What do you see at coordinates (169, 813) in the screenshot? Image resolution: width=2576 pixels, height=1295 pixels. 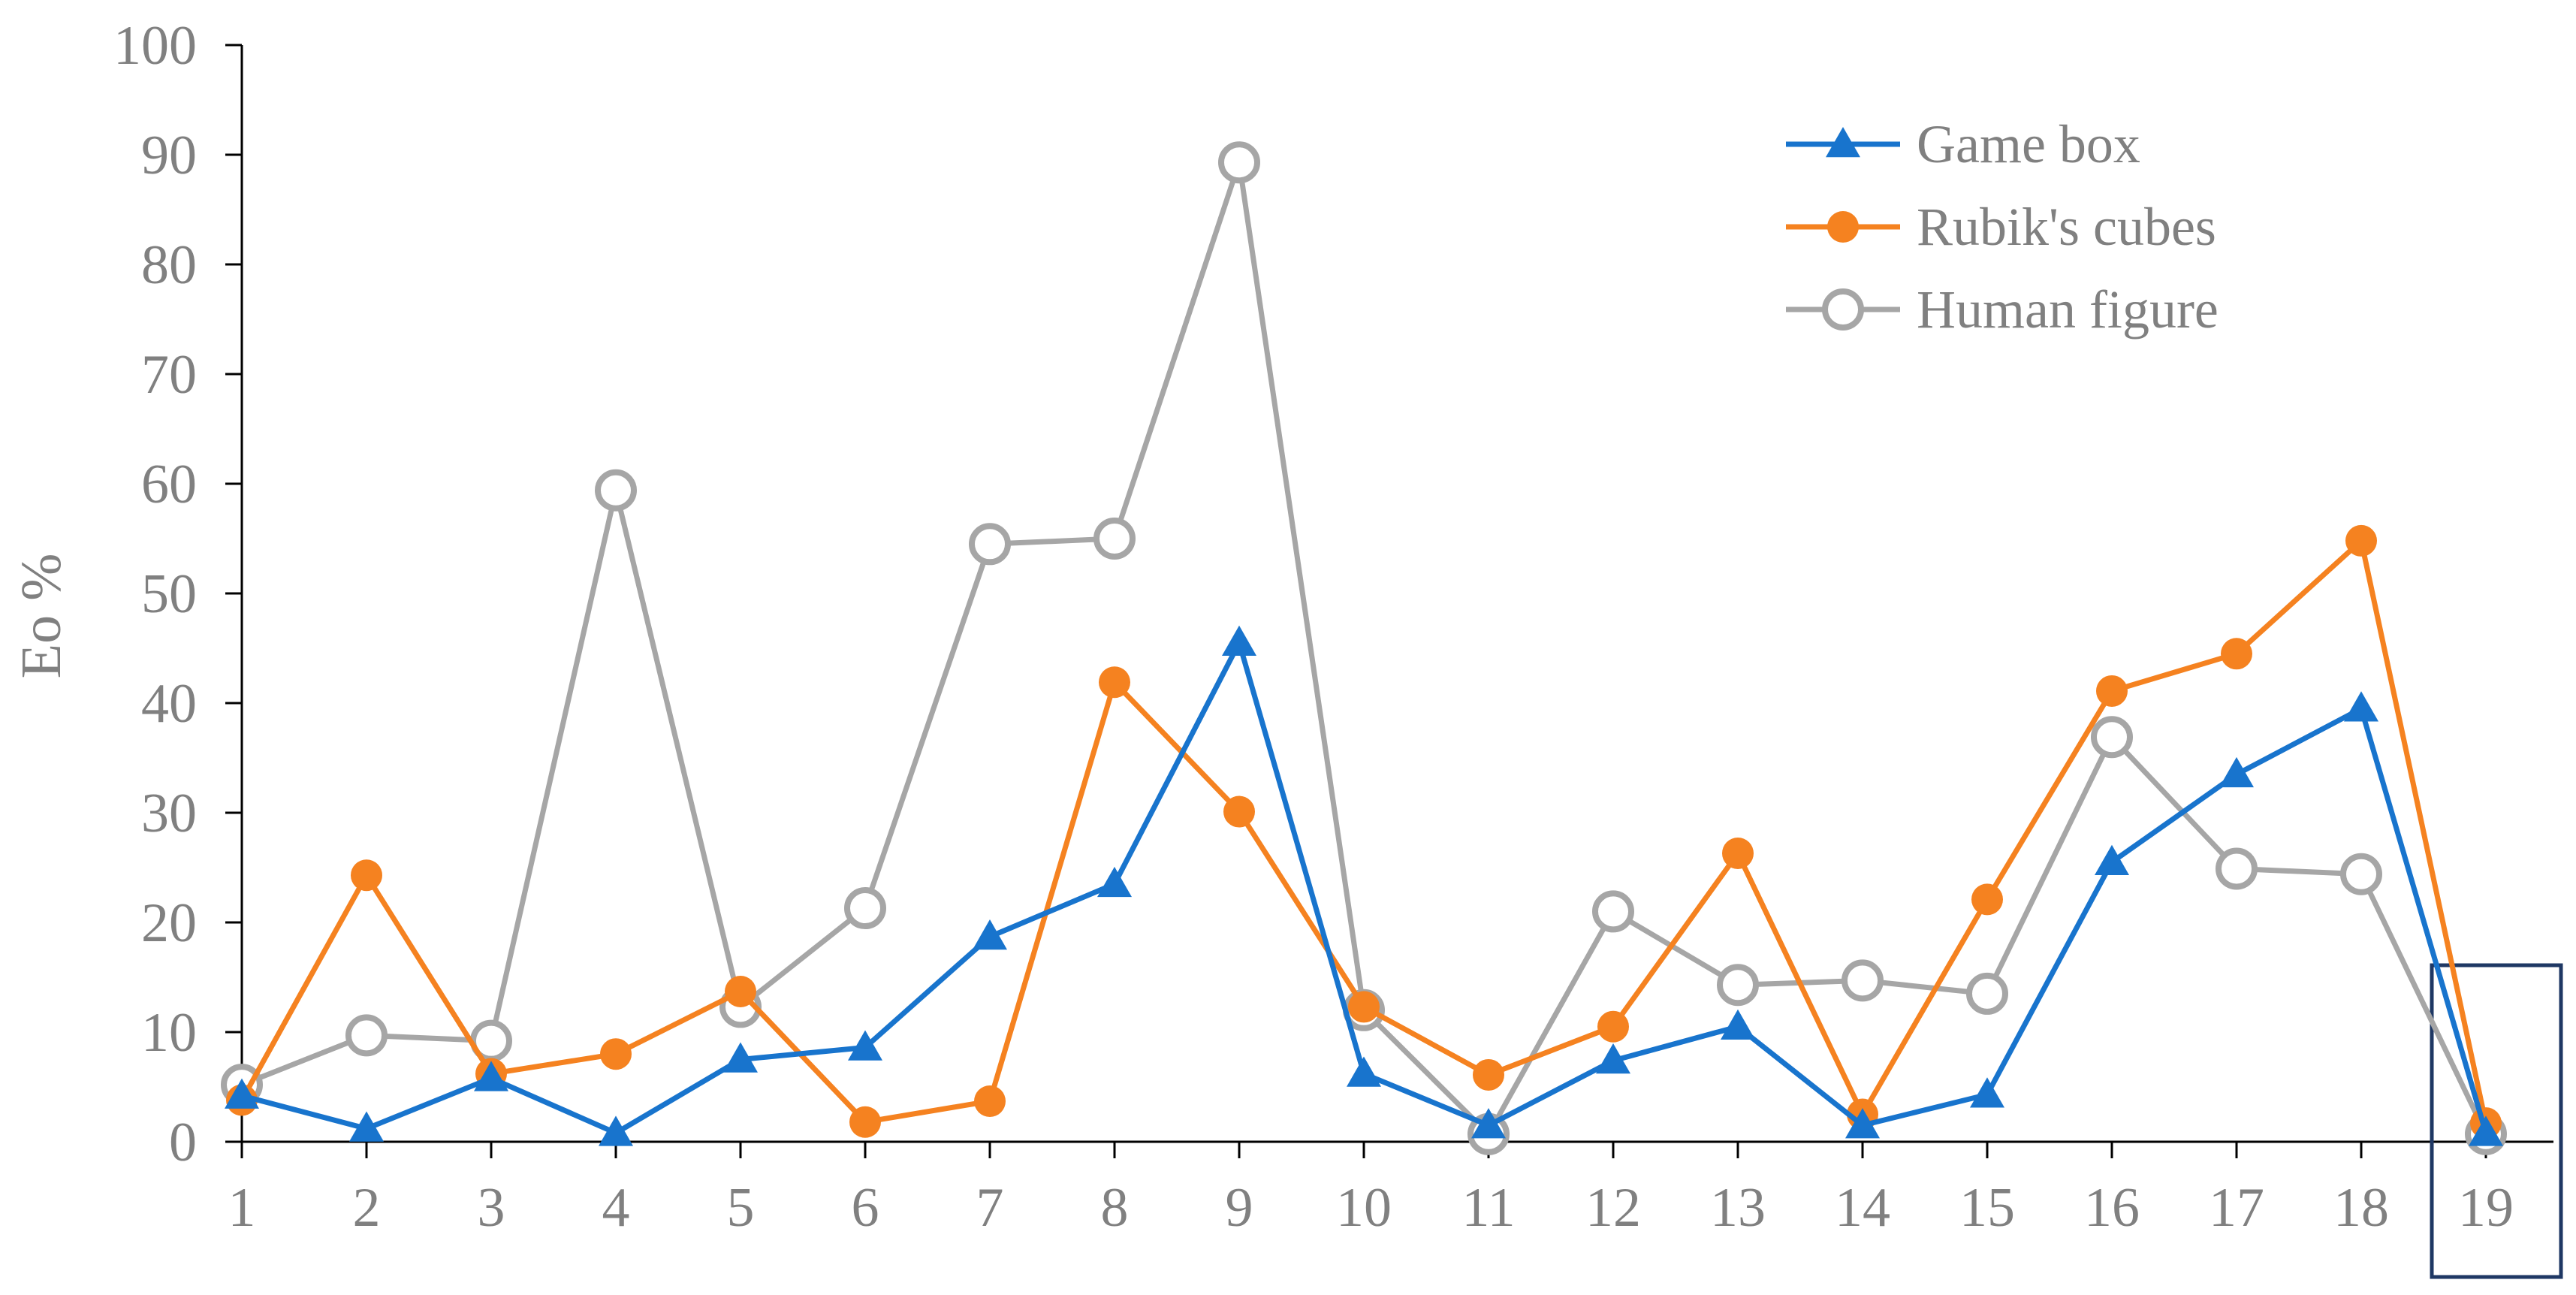 I see `y-tick-label: 30` at bounding box center [169, 813].